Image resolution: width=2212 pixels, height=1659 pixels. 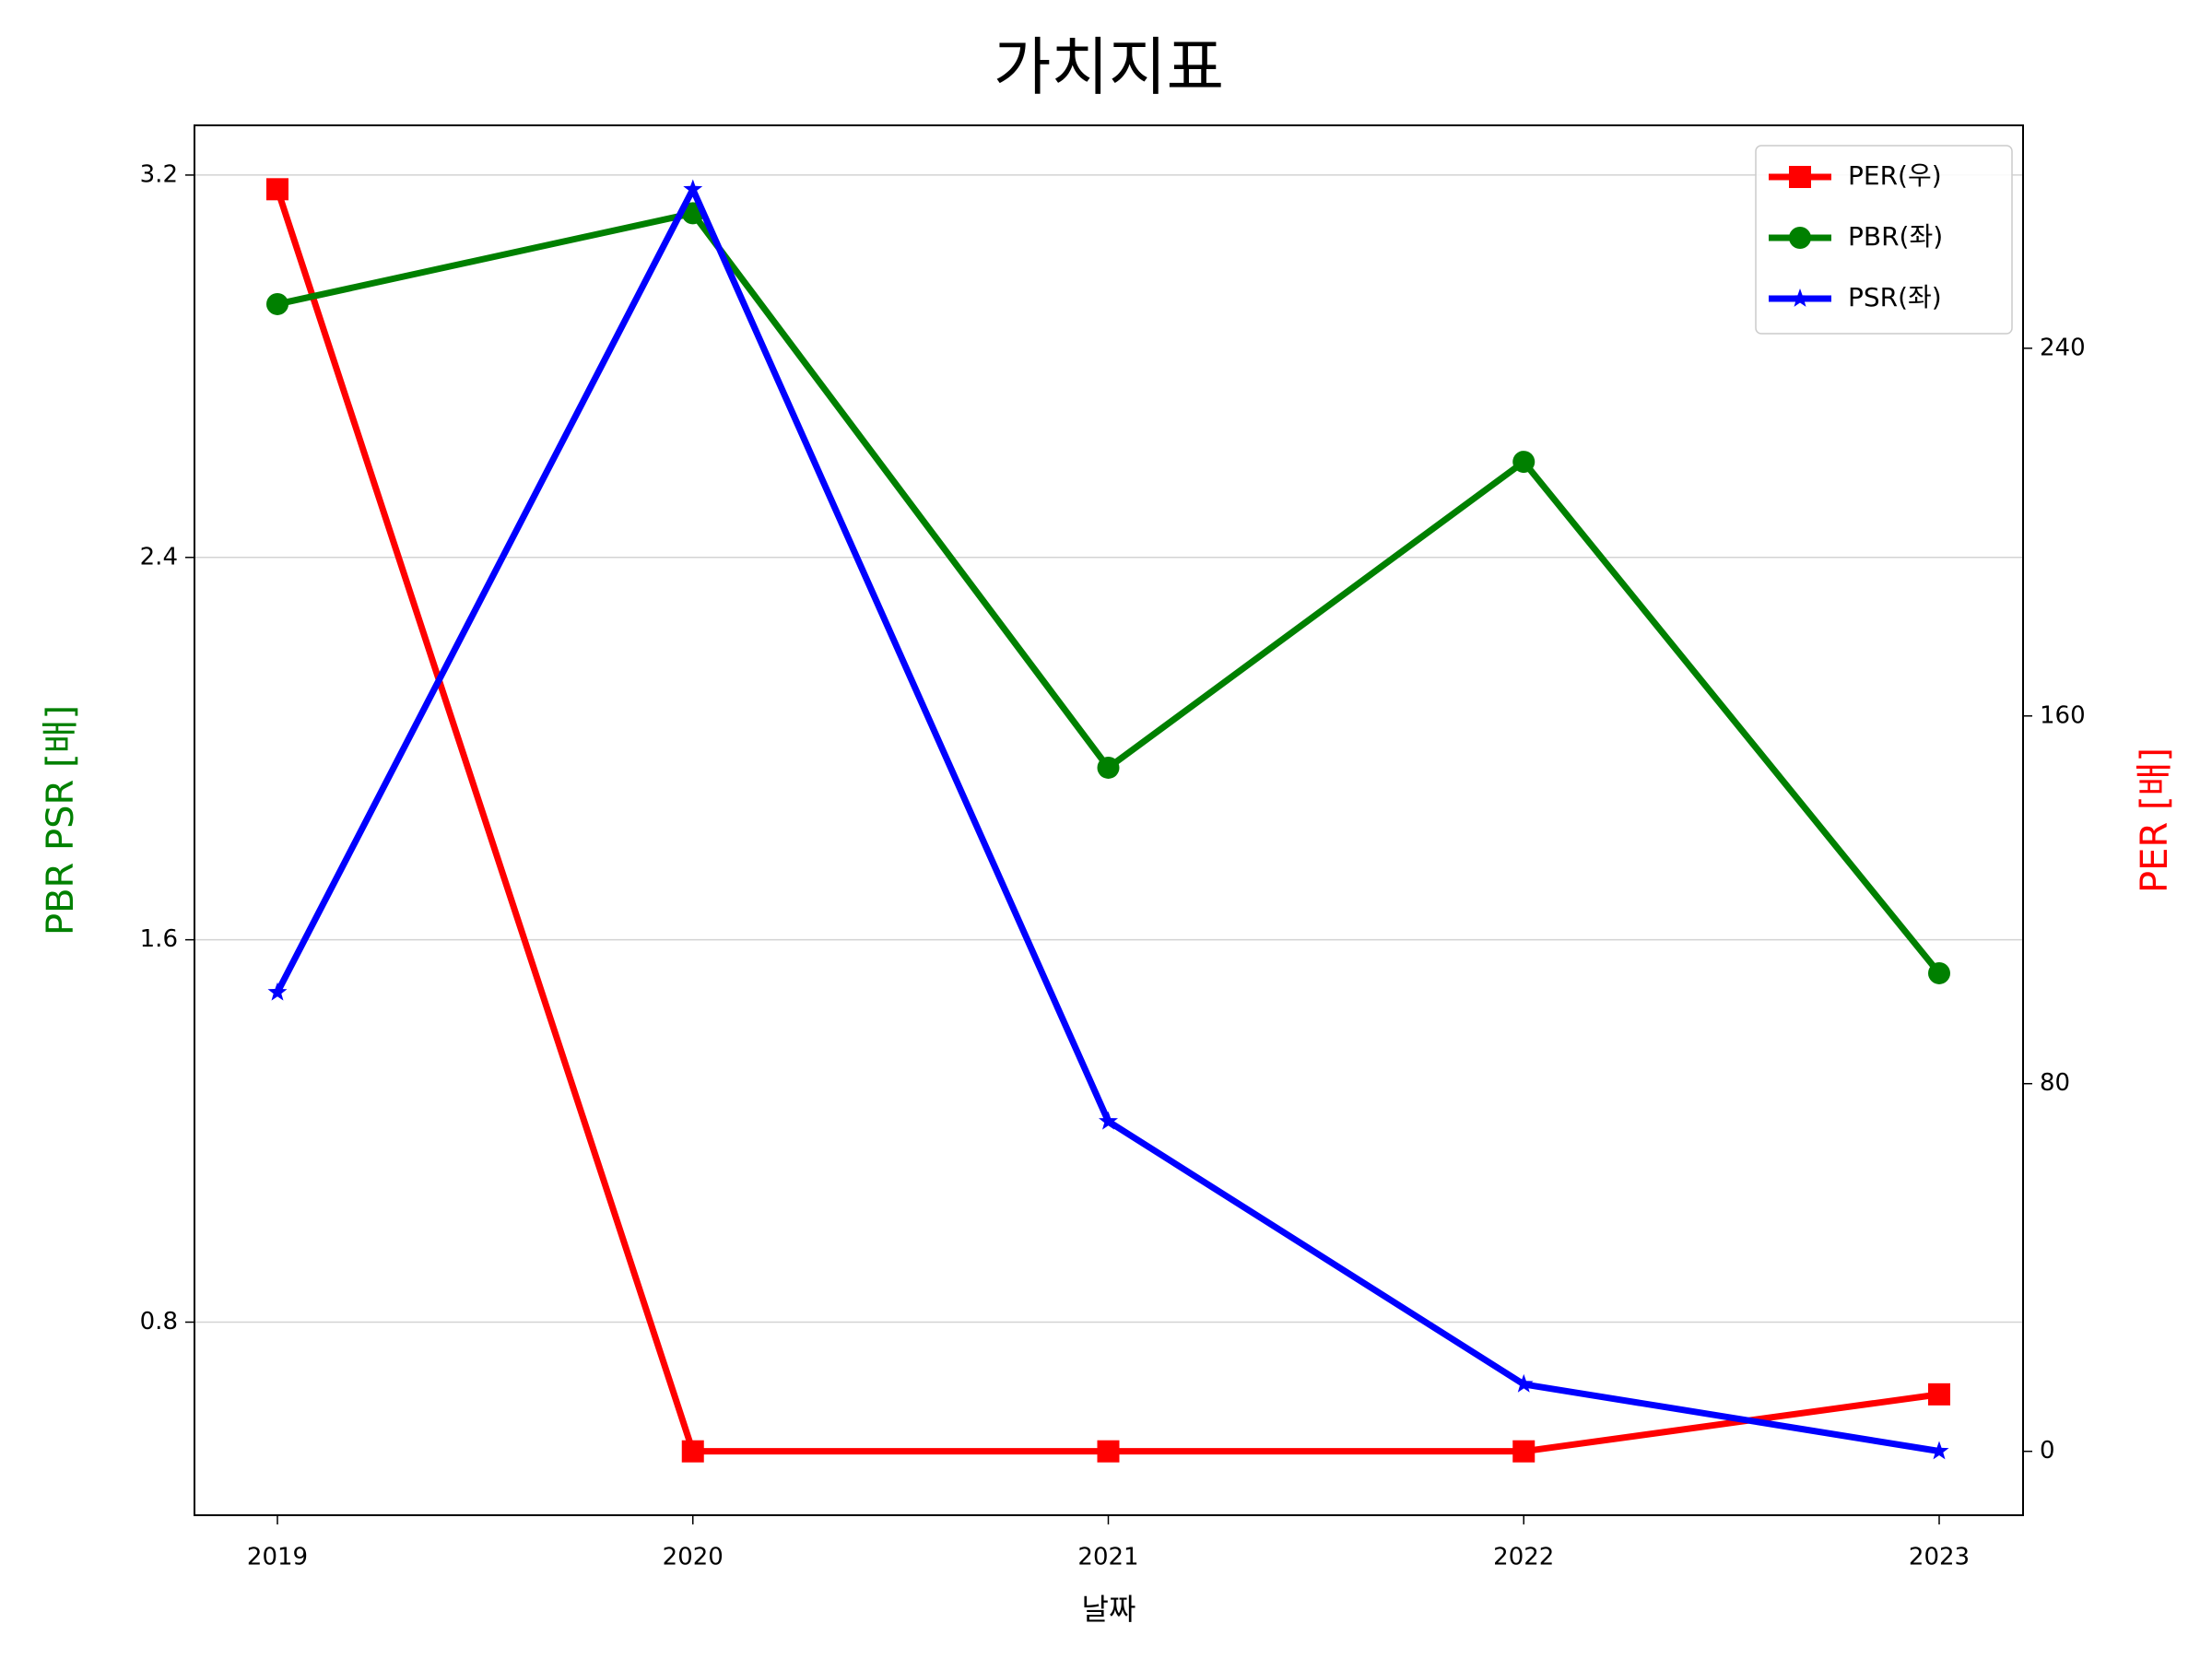 I want to click on x-axis-label: 날짜, so click(x=1109, y=1609).